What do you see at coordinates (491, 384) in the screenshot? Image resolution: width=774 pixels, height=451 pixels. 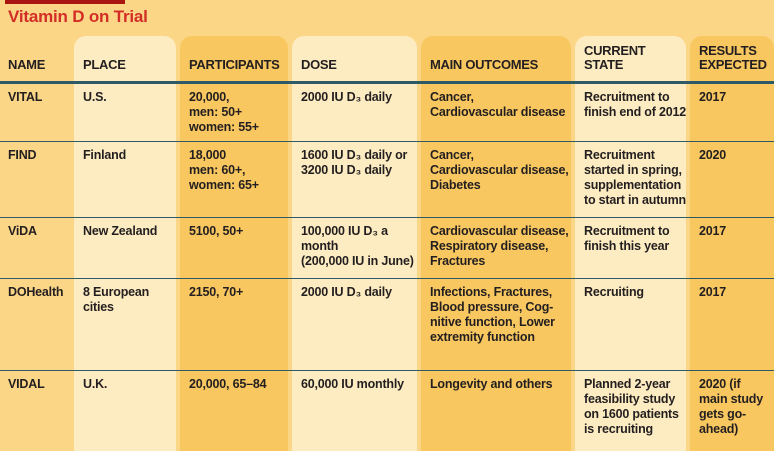 I see `cell-outcomes: Longevity and others` at bounding box center [491, 384].